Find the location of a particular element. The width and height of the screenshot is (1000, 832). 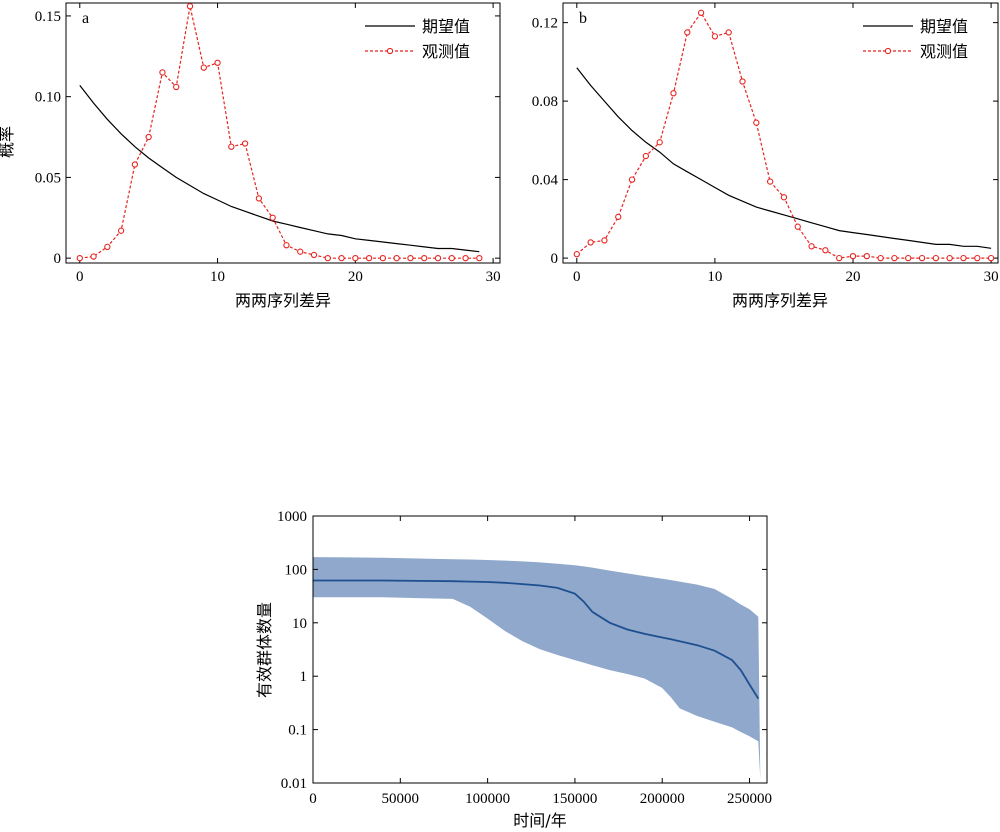

x-tick-label: 10 is located at coordinates (217, 277).